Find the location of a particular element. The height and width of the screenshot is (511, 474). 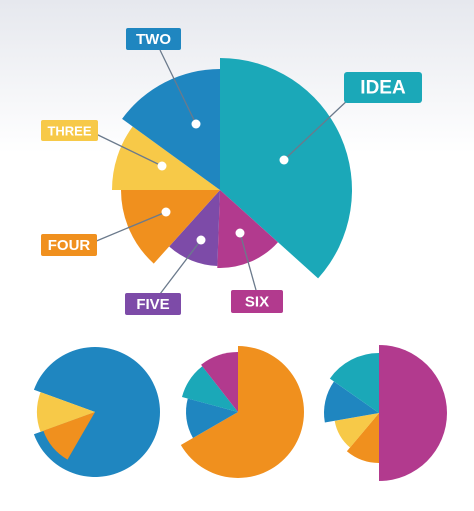

label: TWO is located at coordinates (153, 39).